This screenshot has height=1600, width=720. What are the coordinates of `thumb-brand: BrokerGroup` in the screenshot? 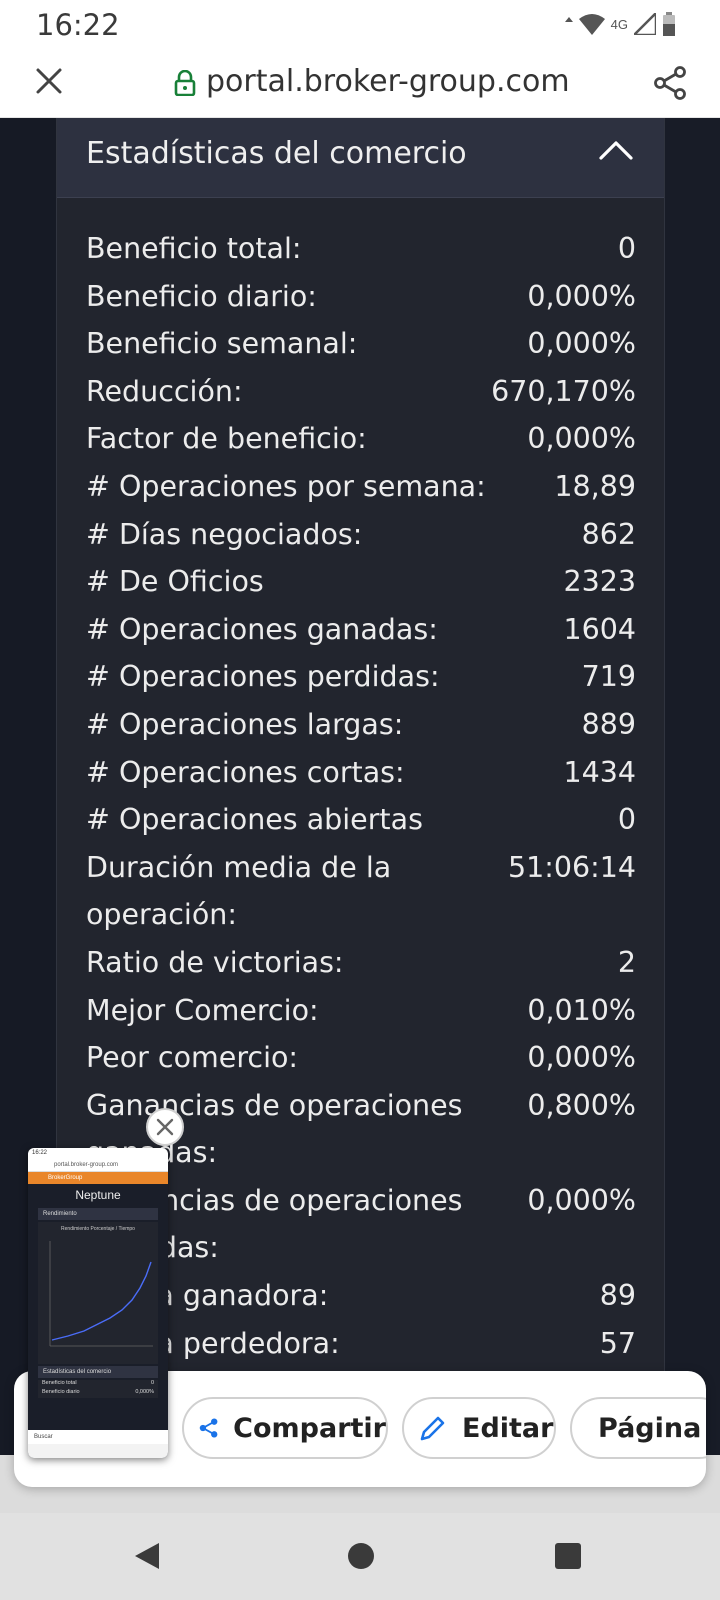 It's located at (98, 1178).